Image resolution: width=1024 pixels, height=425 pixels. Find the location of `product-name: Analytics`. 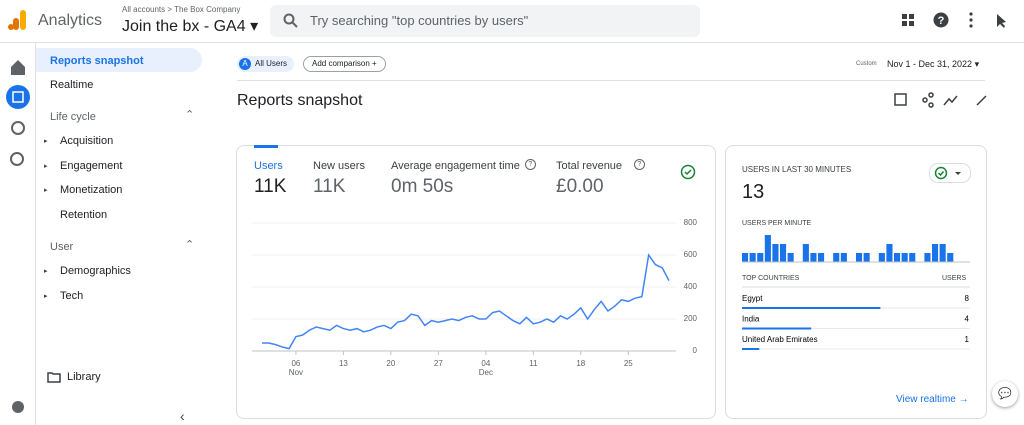

product-name: Analytics is located at coordinates (70, 20).